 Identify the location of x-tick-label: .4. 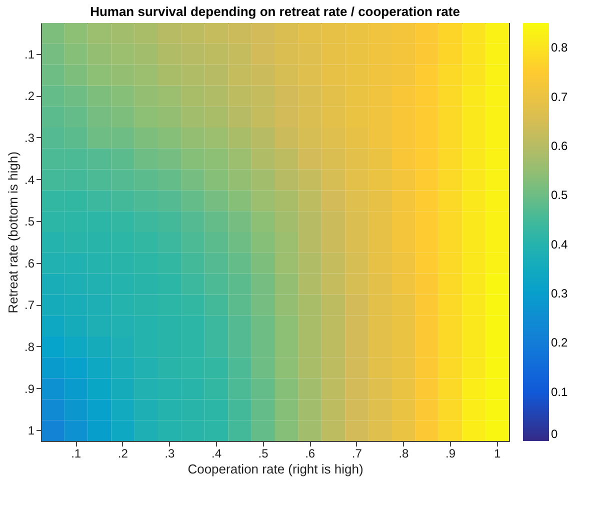
(216, 453).